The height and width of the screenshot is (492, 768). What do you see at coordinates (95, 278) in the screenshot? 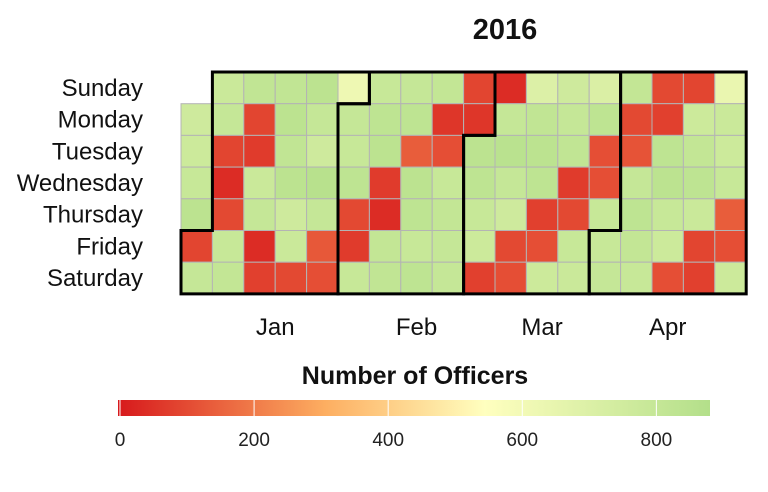
I see `day-label-saturday: Saturday` at bounding box center [95, 278].